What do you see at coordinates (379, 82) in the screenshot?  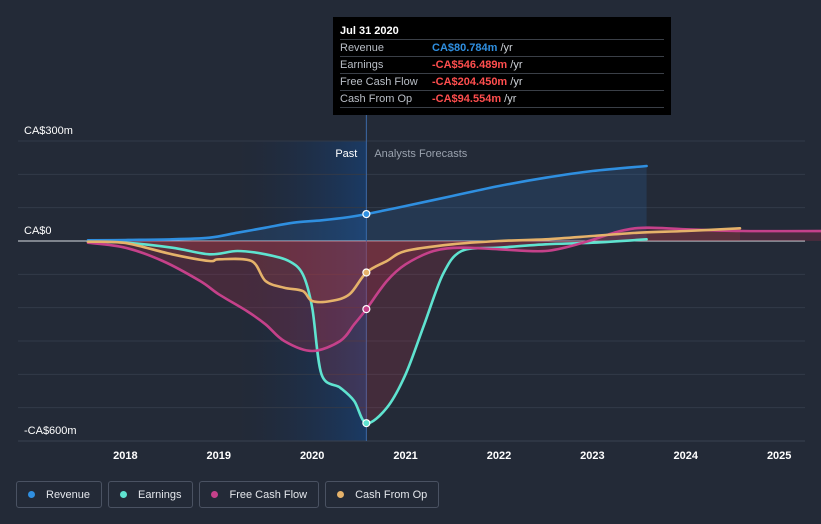 I see `tooltip-label: Free Cash Flow` at bounding box center [379, 82].